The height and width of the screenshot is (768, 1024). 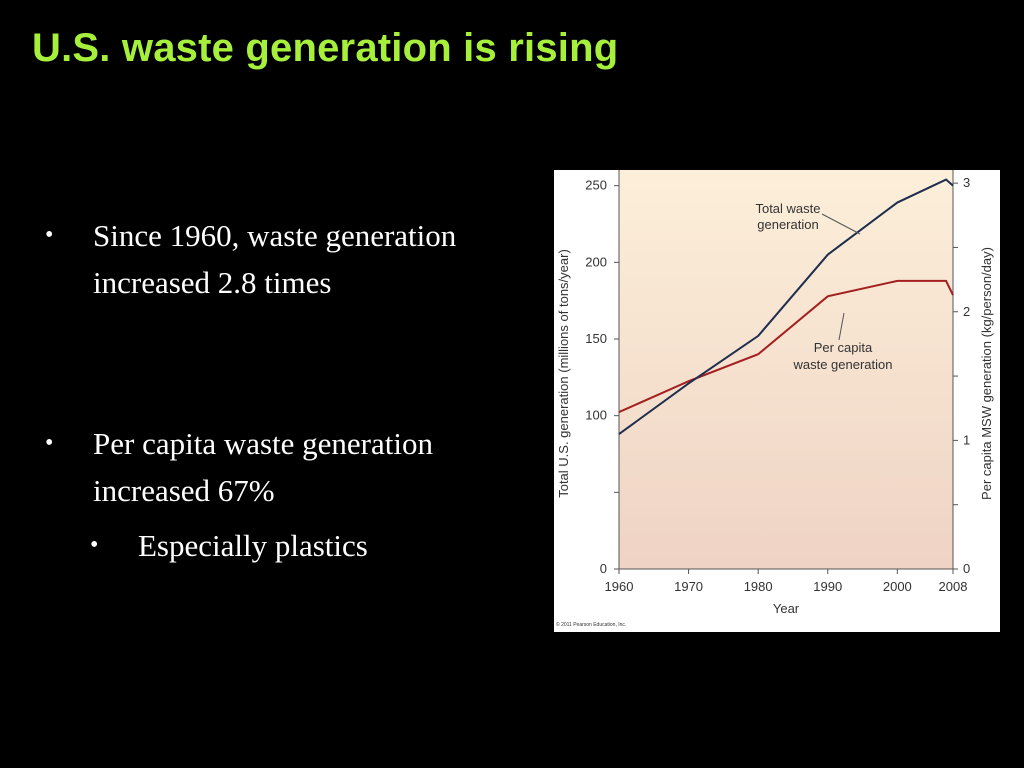 I want to click on total-waste-annotation: generation, so click(x=787, y=224).